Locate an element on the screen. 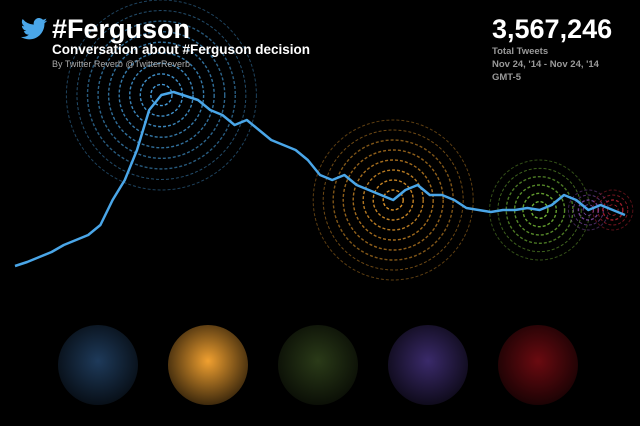  twitter-bird-icon is located at coordinates (34, 29).